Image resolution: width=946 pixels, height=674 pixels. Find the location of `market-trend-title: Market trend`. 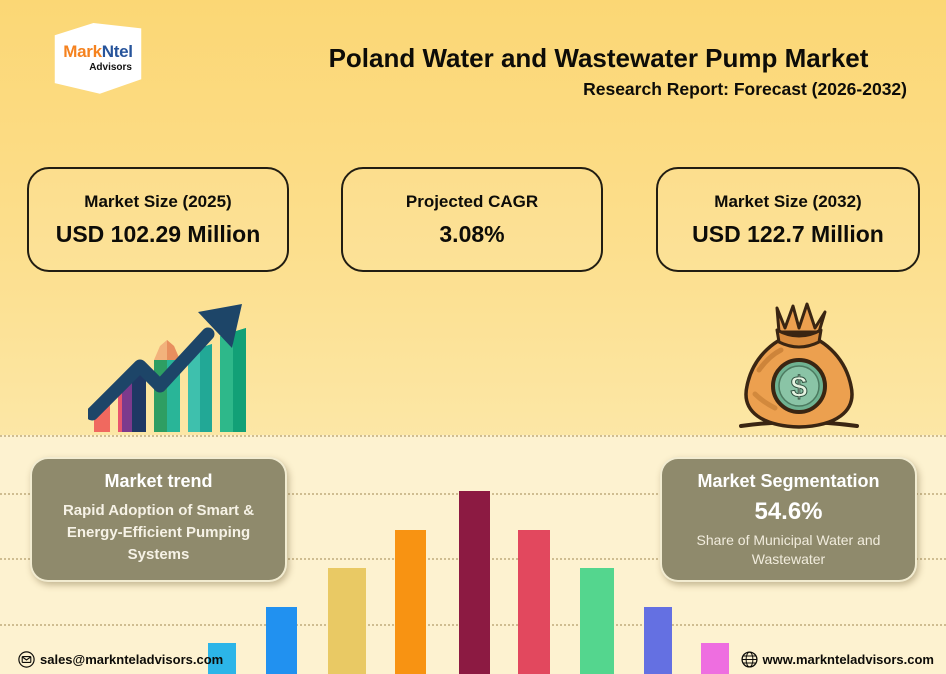

market-trend-title: Market trend is located at coordinates (158, 481).